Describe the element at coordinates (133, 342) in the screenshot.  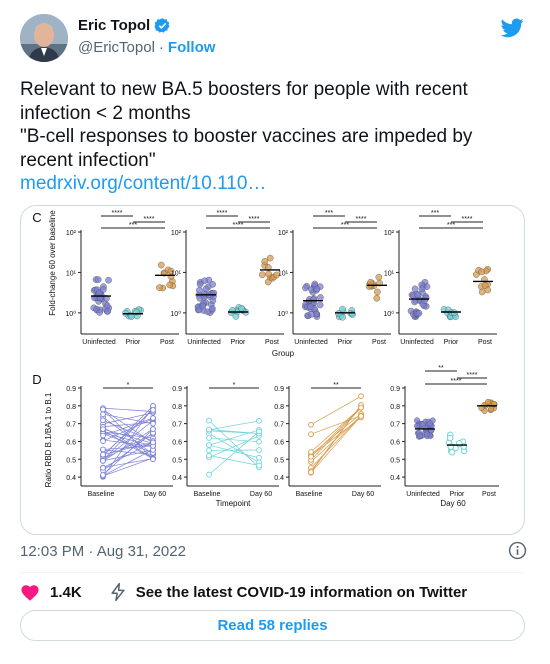
I see `panel-c-category-label: Prior` at that location.